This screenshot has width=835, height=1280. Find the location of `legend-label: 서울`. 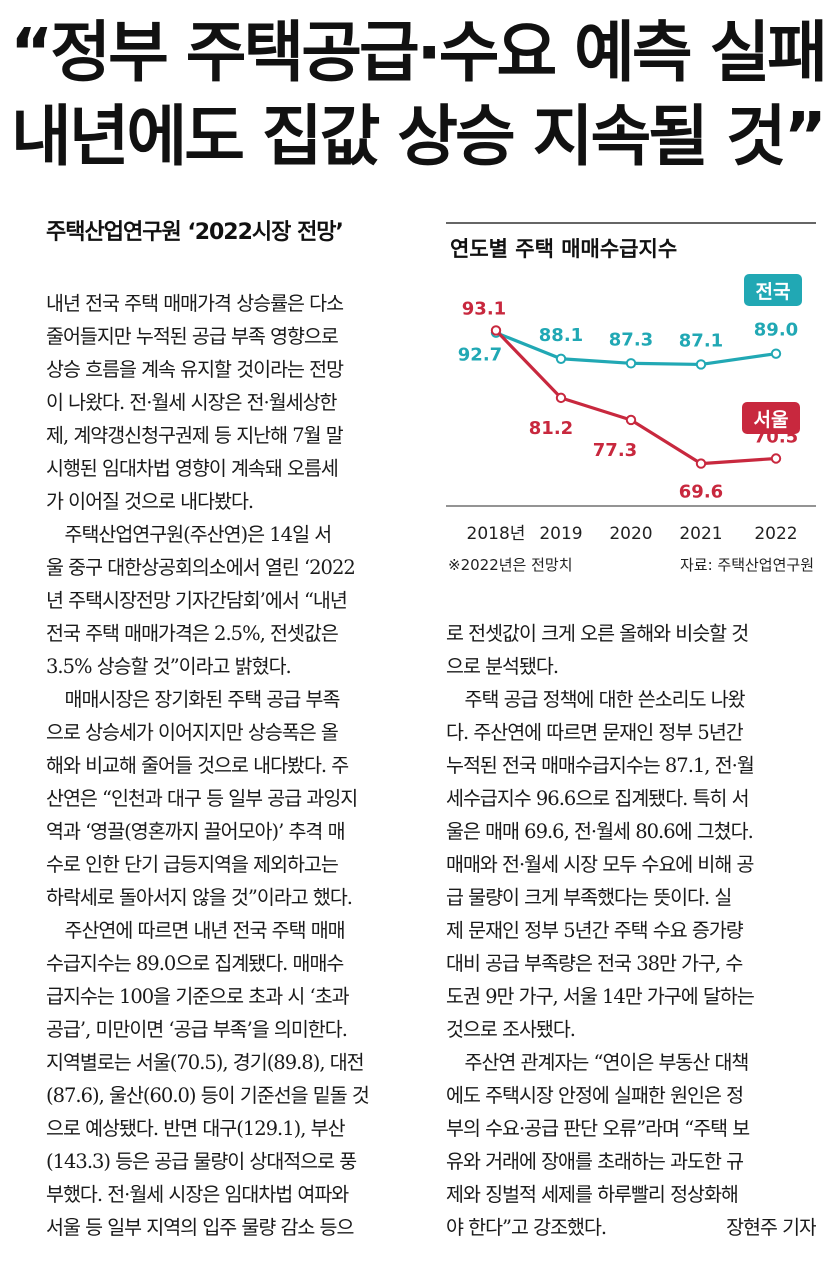

legend-label: 서울 is located at coordinates (771, 420).